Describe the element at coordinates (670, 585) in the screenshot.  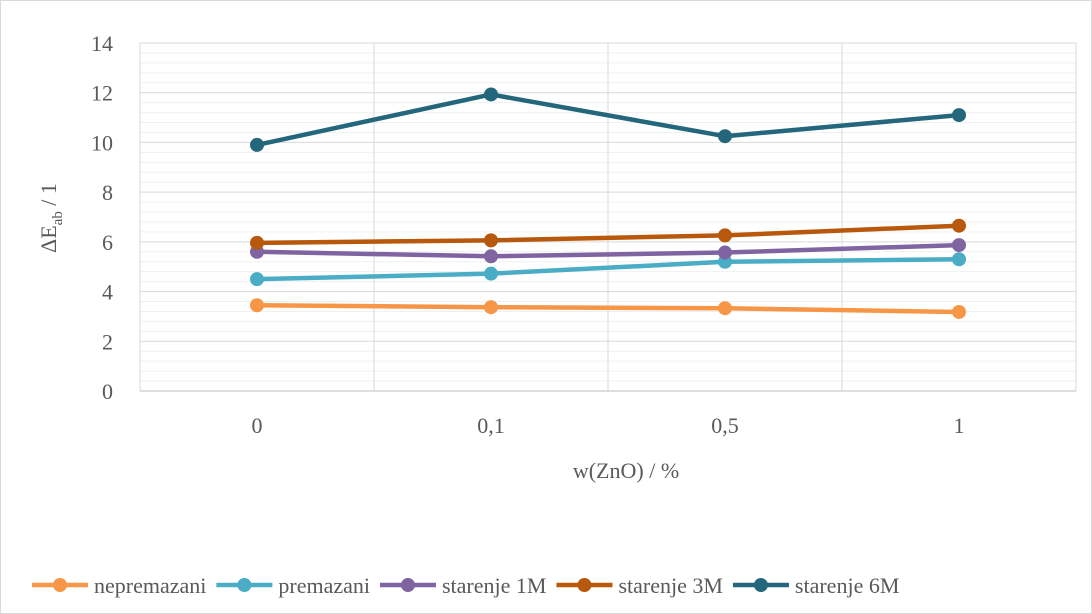
I see `legend-label-starenje-3m: starenje 3M` at that location.